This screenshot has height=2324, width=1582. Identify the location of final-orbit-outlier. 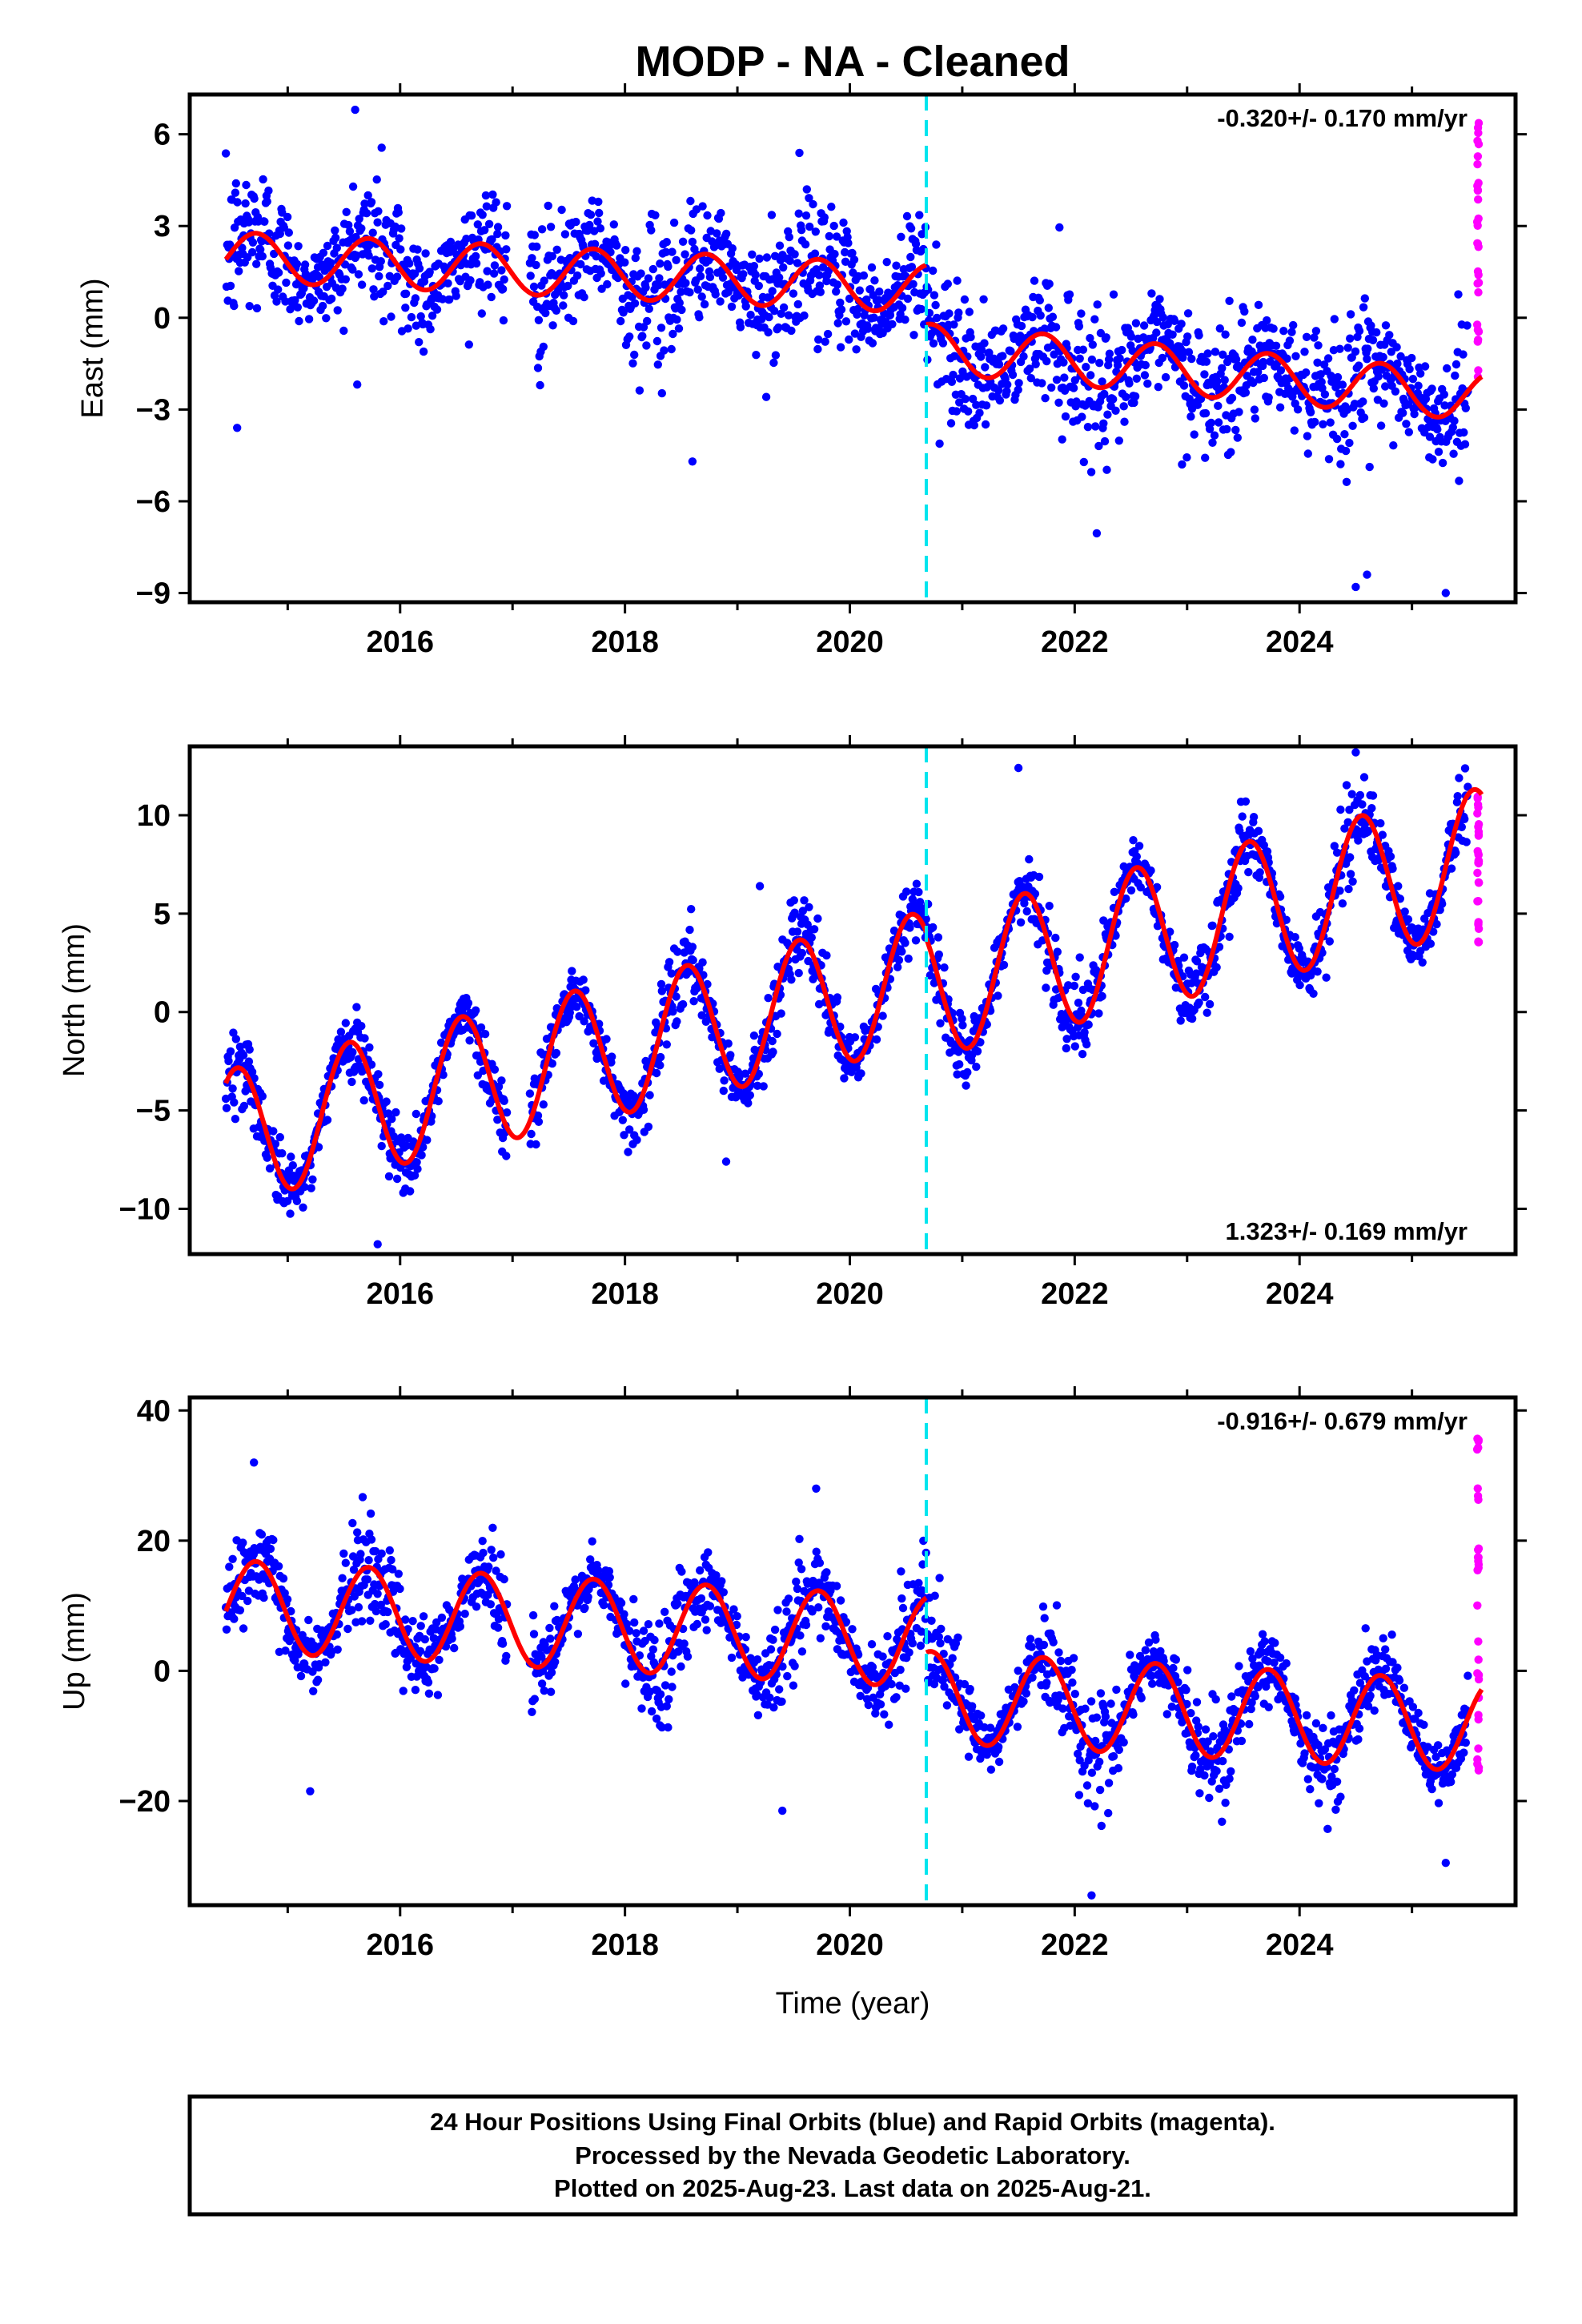
(377, 1244).